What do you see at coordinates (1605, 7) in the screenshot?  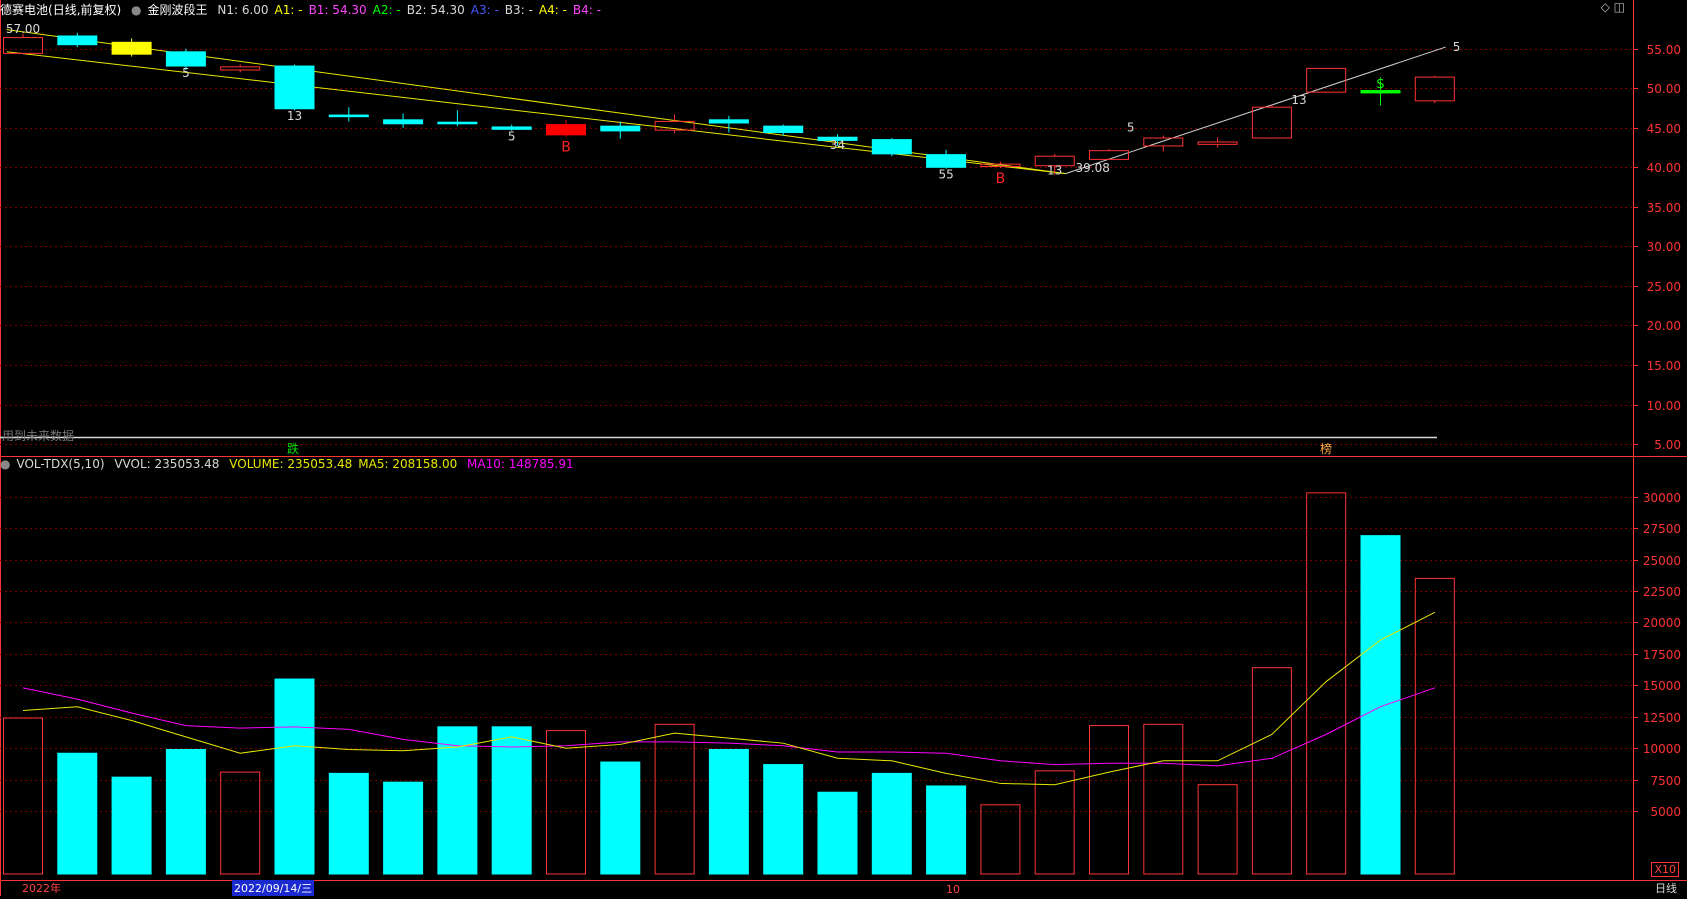 I see `diamond-icon: ◇` at bounding box center [1605, 7].